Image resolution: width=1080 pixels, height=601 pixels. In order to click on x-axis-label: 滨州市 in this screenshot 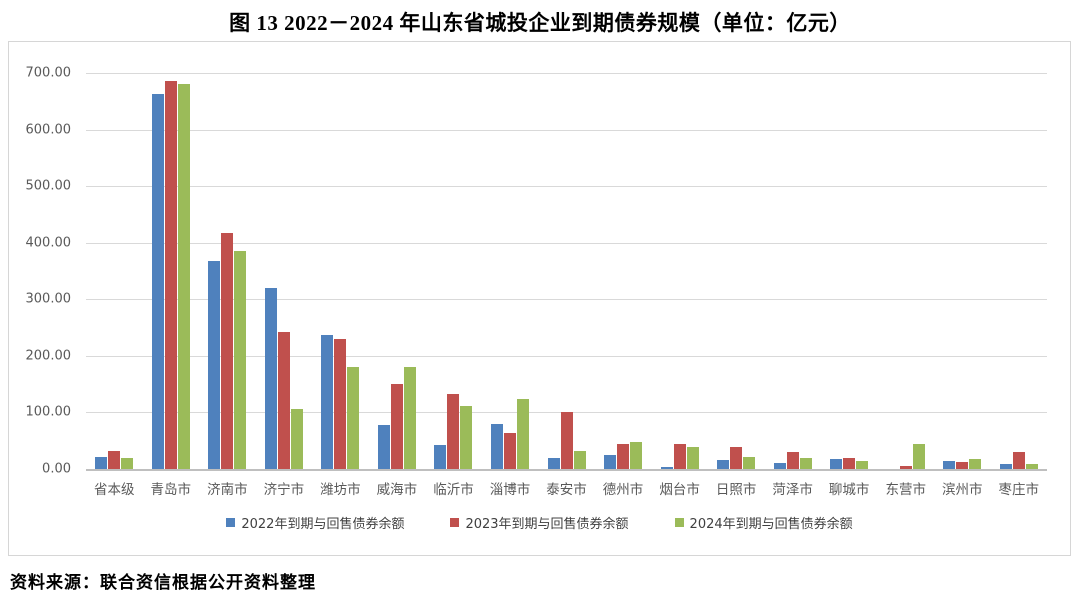, I will do `click(962, 490)`.